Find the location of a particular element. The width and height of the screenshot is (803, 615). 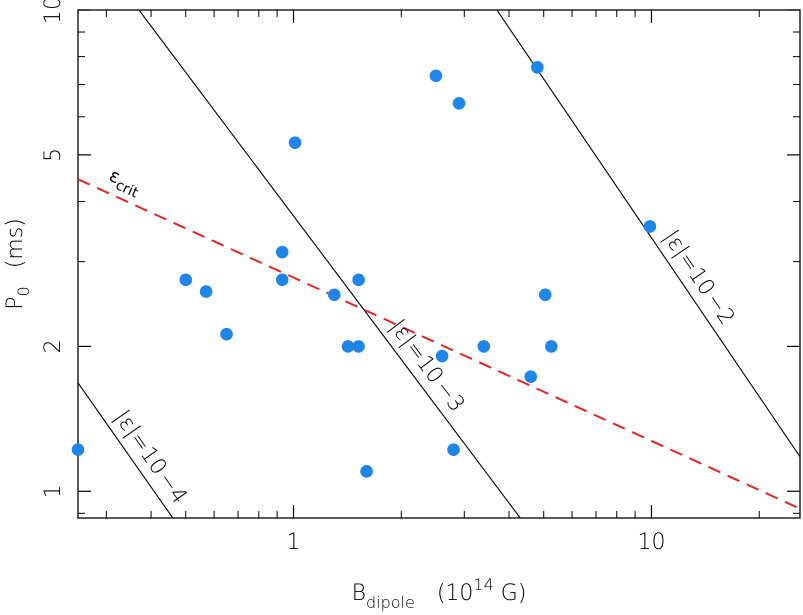

y-tick-label-2: 5 is located at coordinates (53, 155).